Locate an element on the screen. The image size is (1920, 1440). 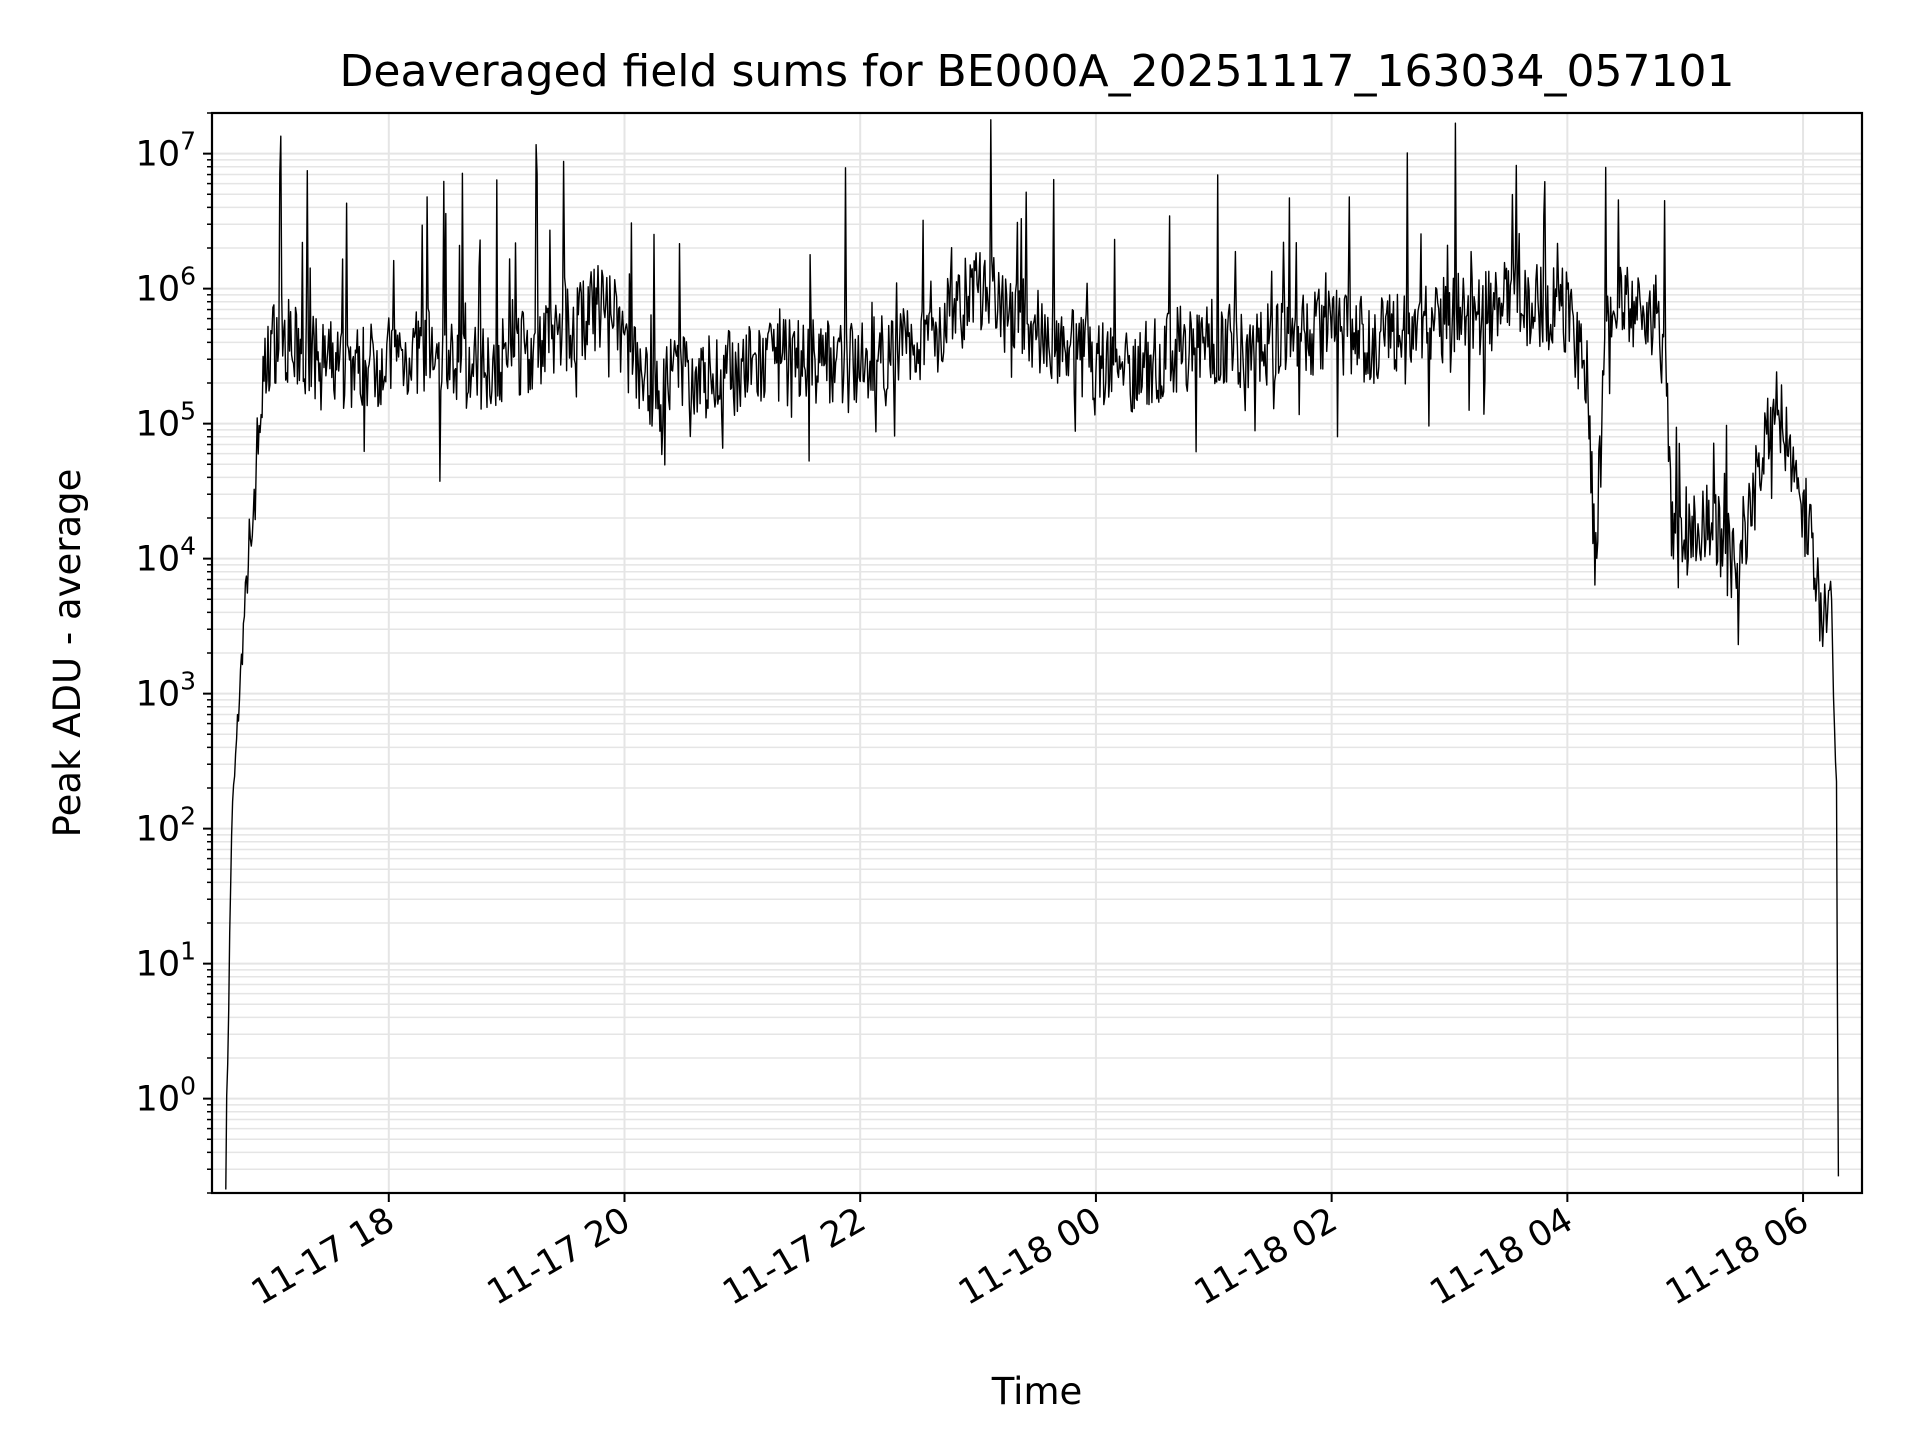
y-tick-label: 10⁴ is located at coordinates (166, 556).